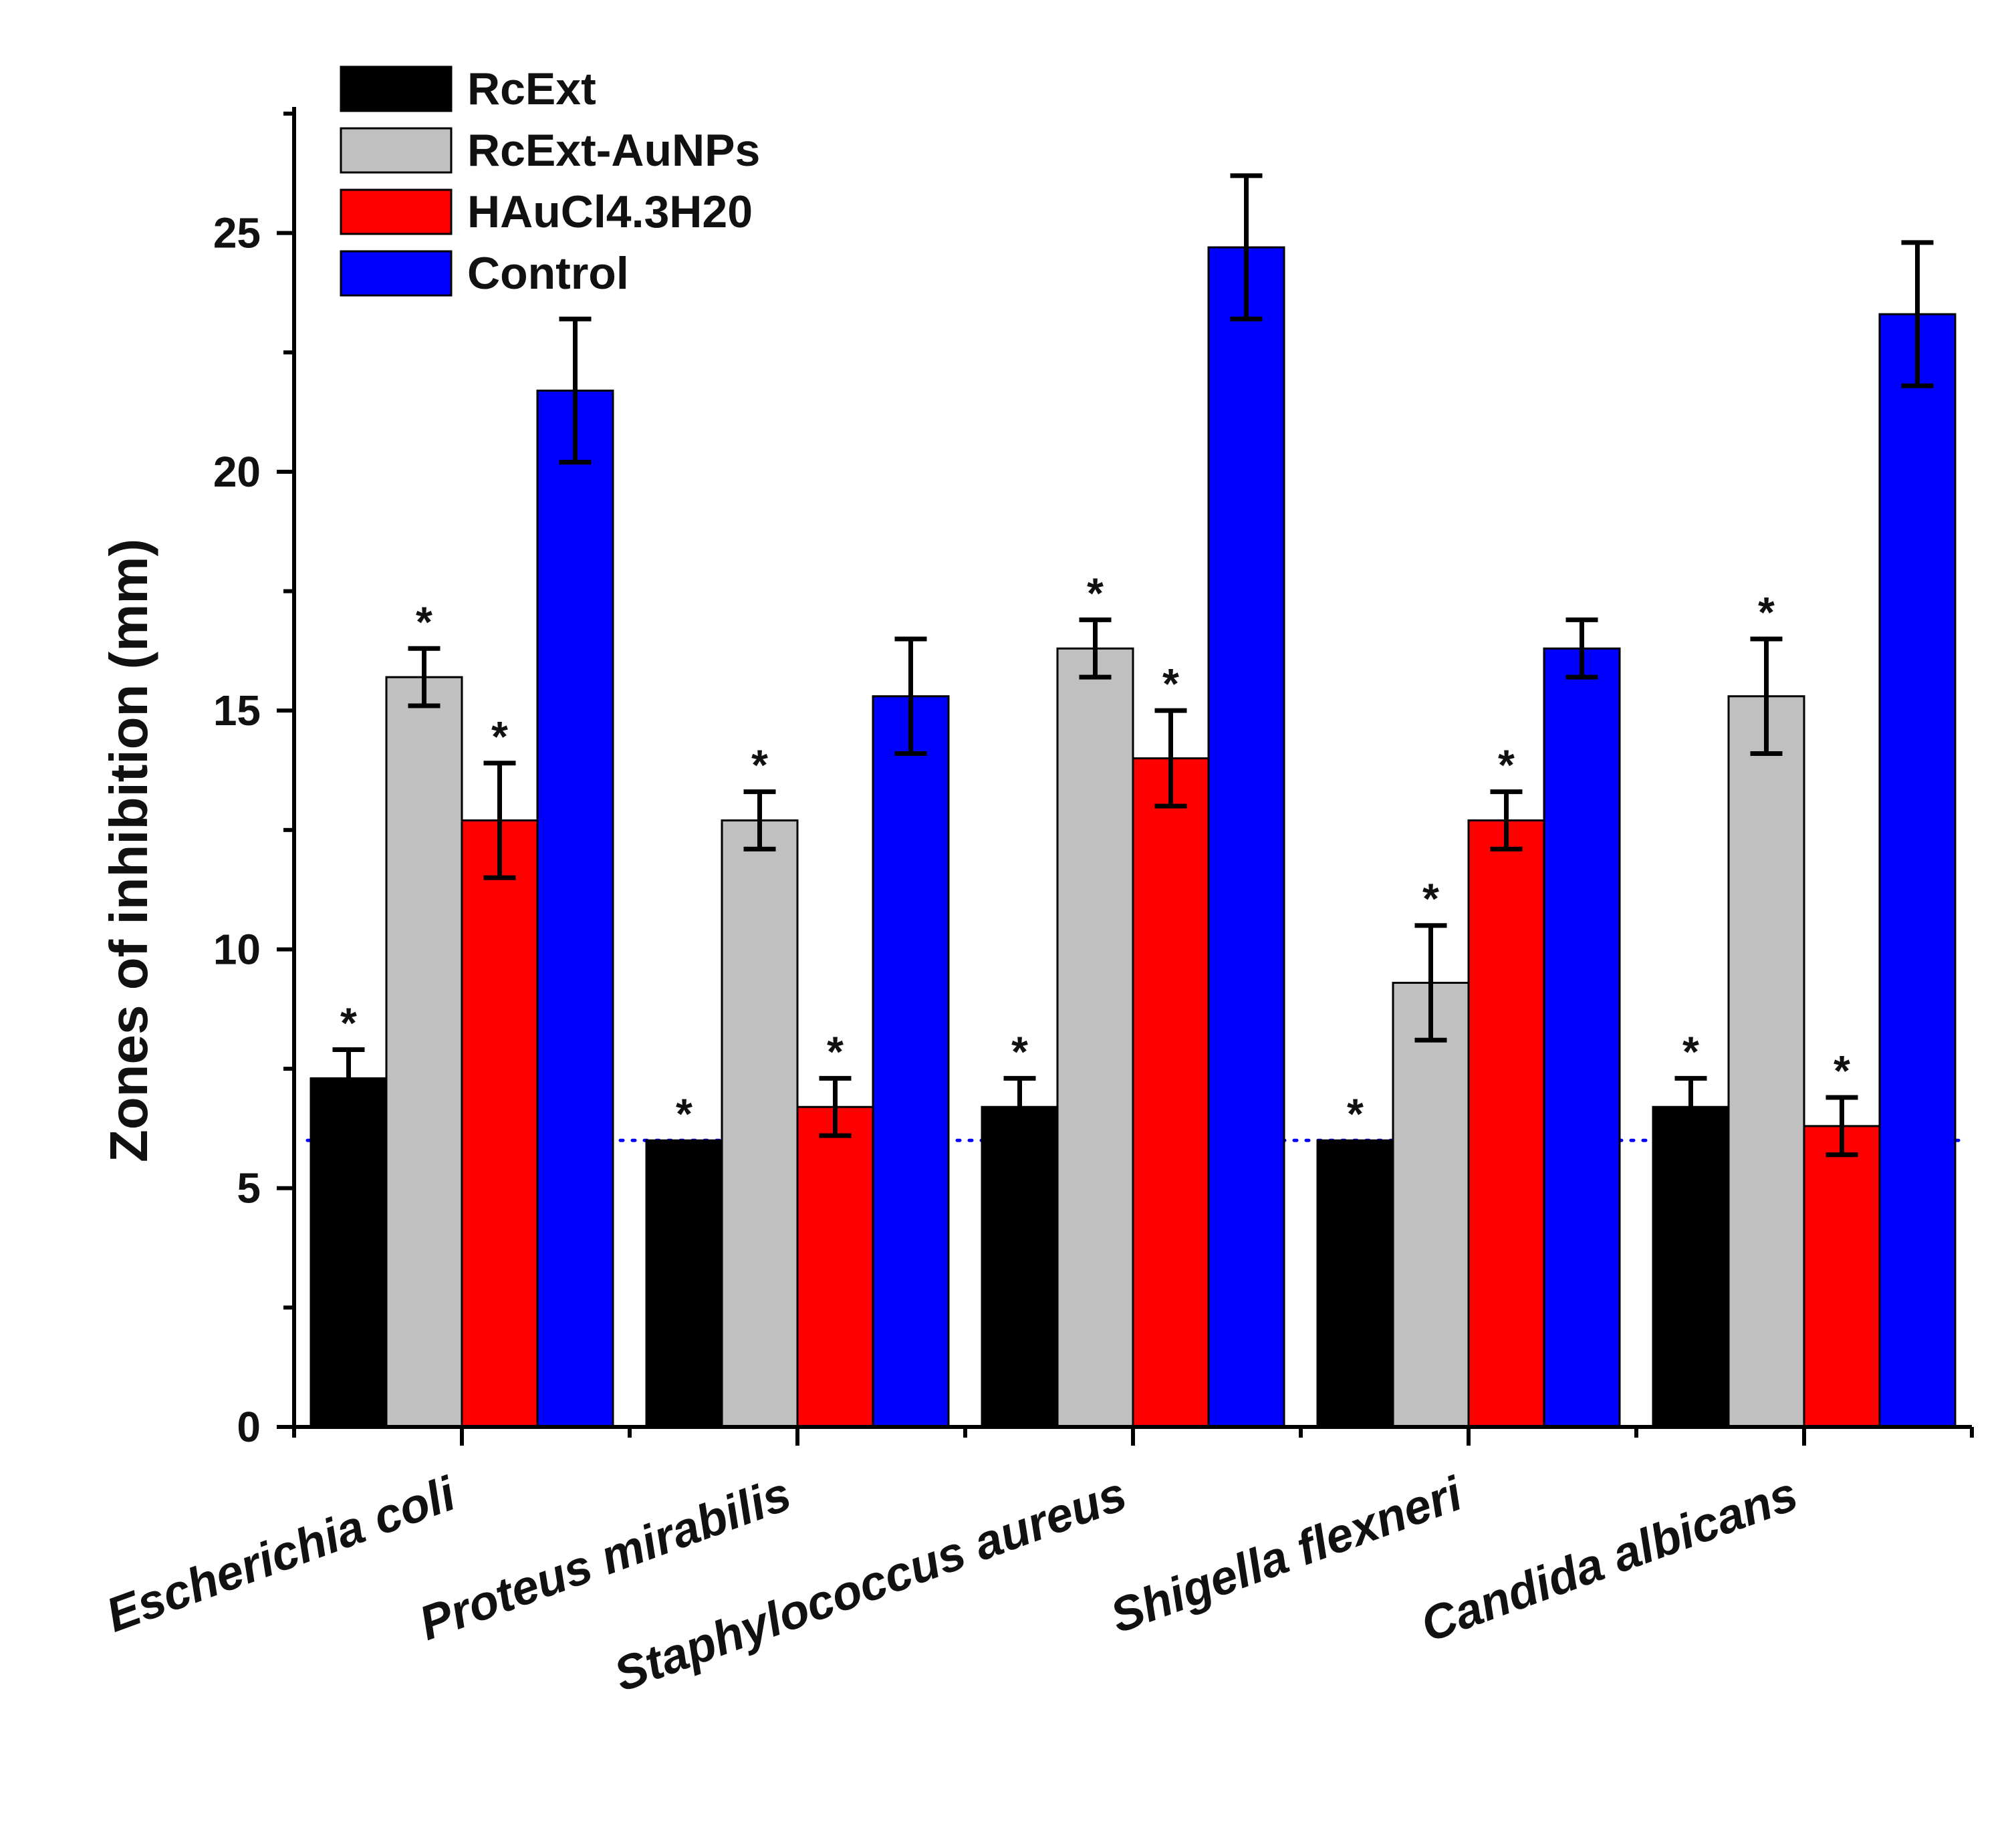  I want to click on significance-star-haucl4-3h20-candida-albicans: *, so click(1842, 1071).